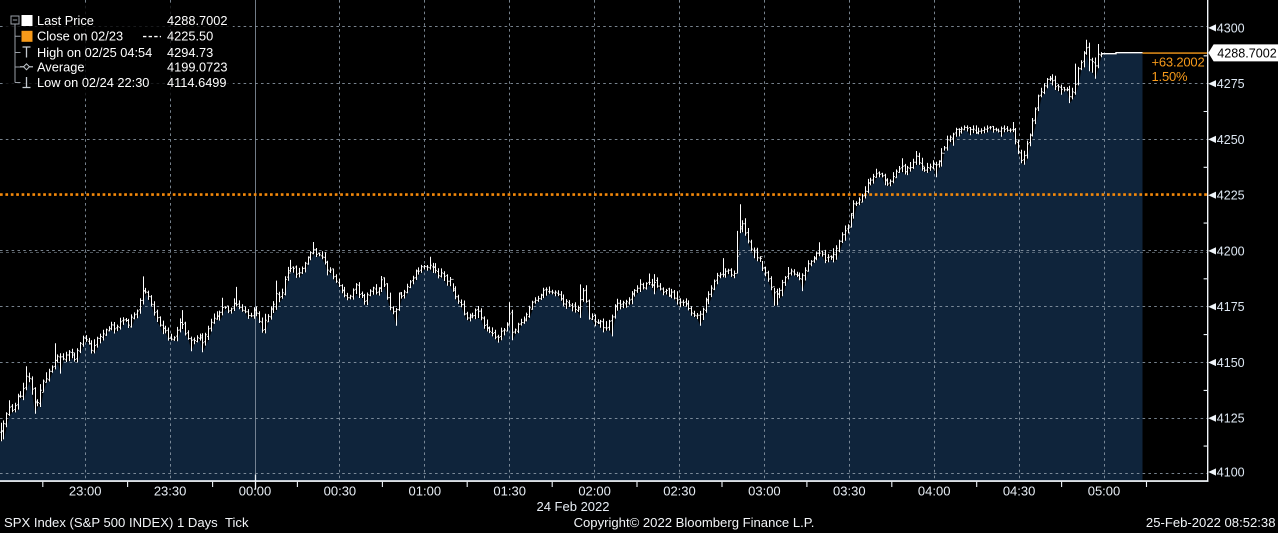 The width and height of the screenshot is (1278, 533). I want to click on svg-text: 4175, so click(1231, 307).